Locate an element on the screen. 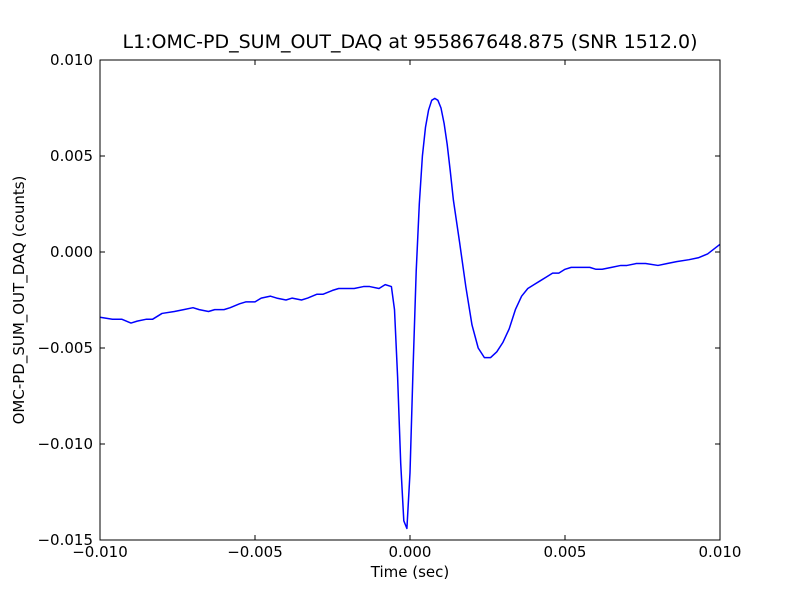 The image size is (800, 600). x-axis-label: Time (sec) is located at coordinates (409, 572).